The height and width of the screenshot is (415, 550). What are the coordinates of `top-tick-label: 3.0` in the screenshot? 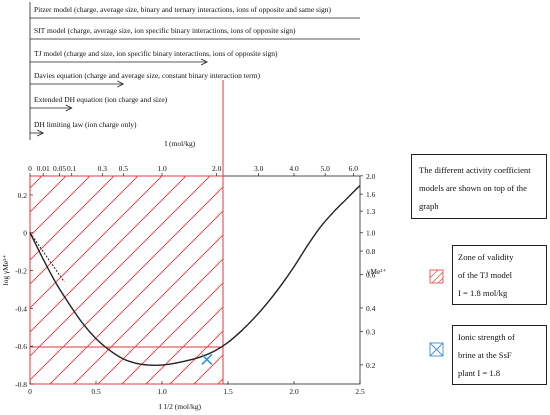 It's located at (259, 168).